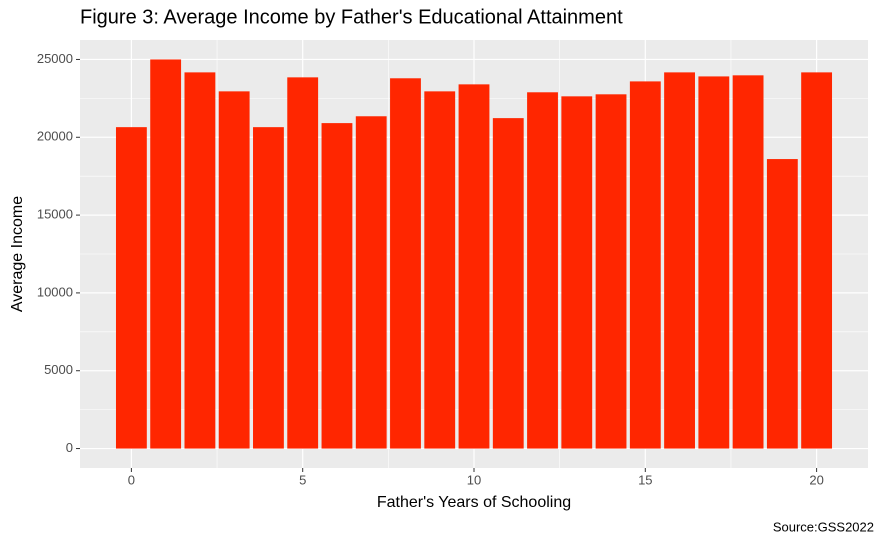  What do you see at coordinates (823, 526) in the screenshot?
I see `caption: Source:GSS2022` at bounding box center [823, 526].